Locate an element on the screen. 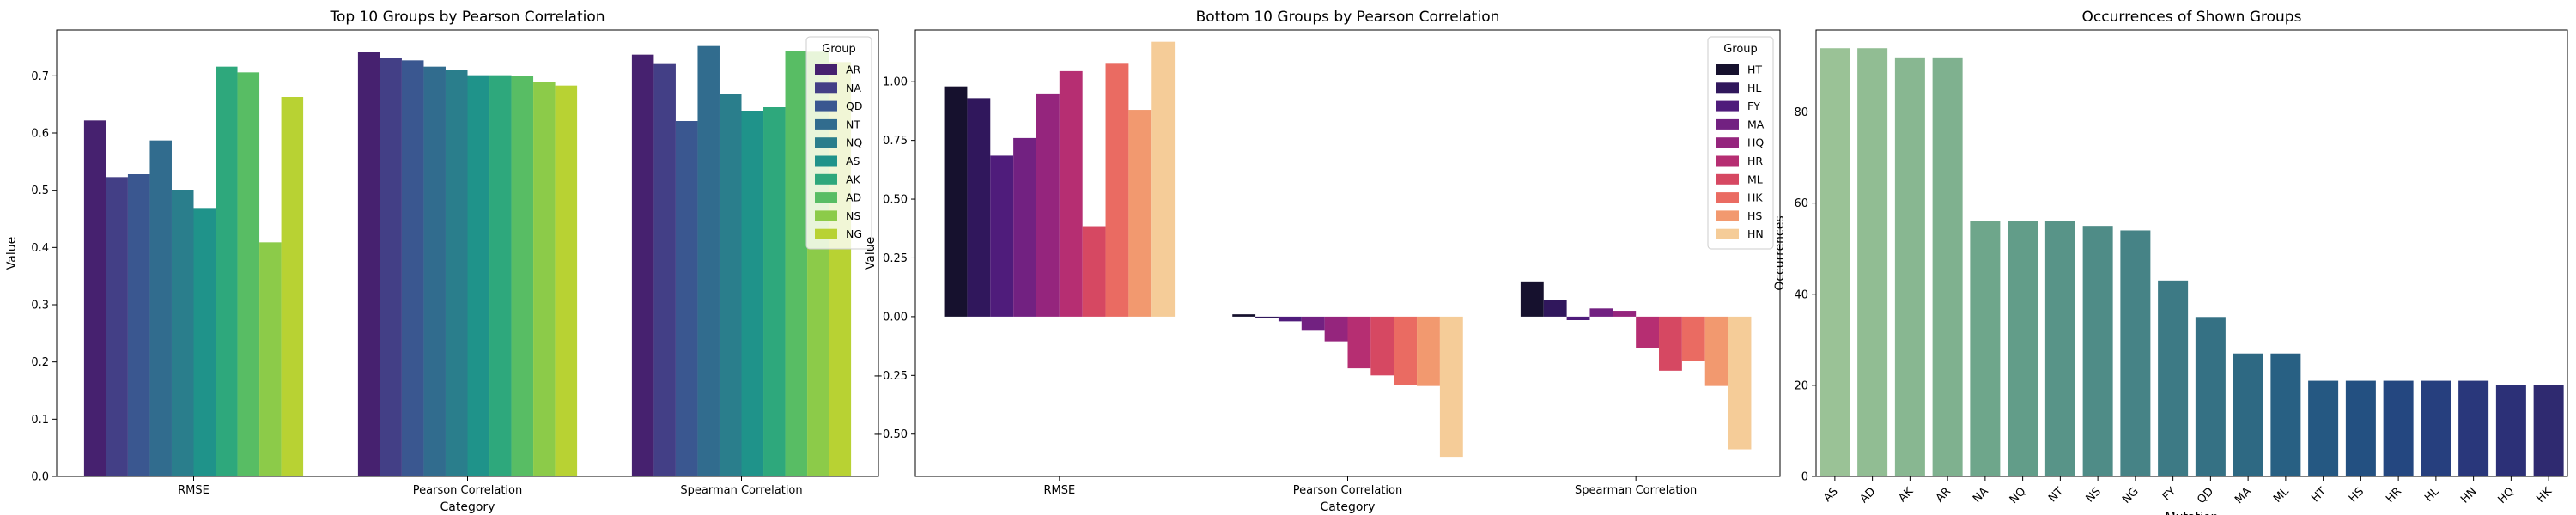 The image size is (2576, 515). legend-label: ML is located at coordinates (1755, 179).